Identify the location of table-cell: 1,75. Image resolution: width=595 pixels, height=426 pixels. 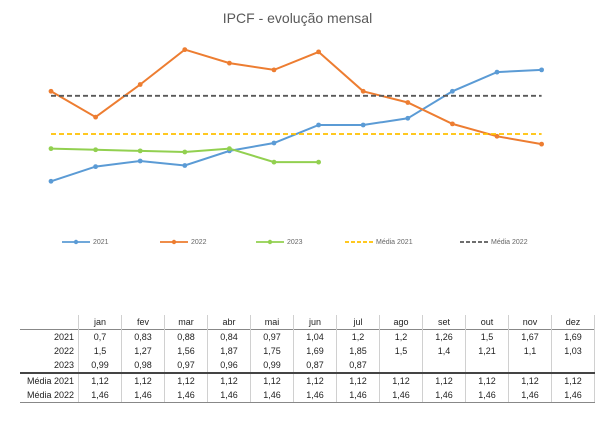
(272, 351).